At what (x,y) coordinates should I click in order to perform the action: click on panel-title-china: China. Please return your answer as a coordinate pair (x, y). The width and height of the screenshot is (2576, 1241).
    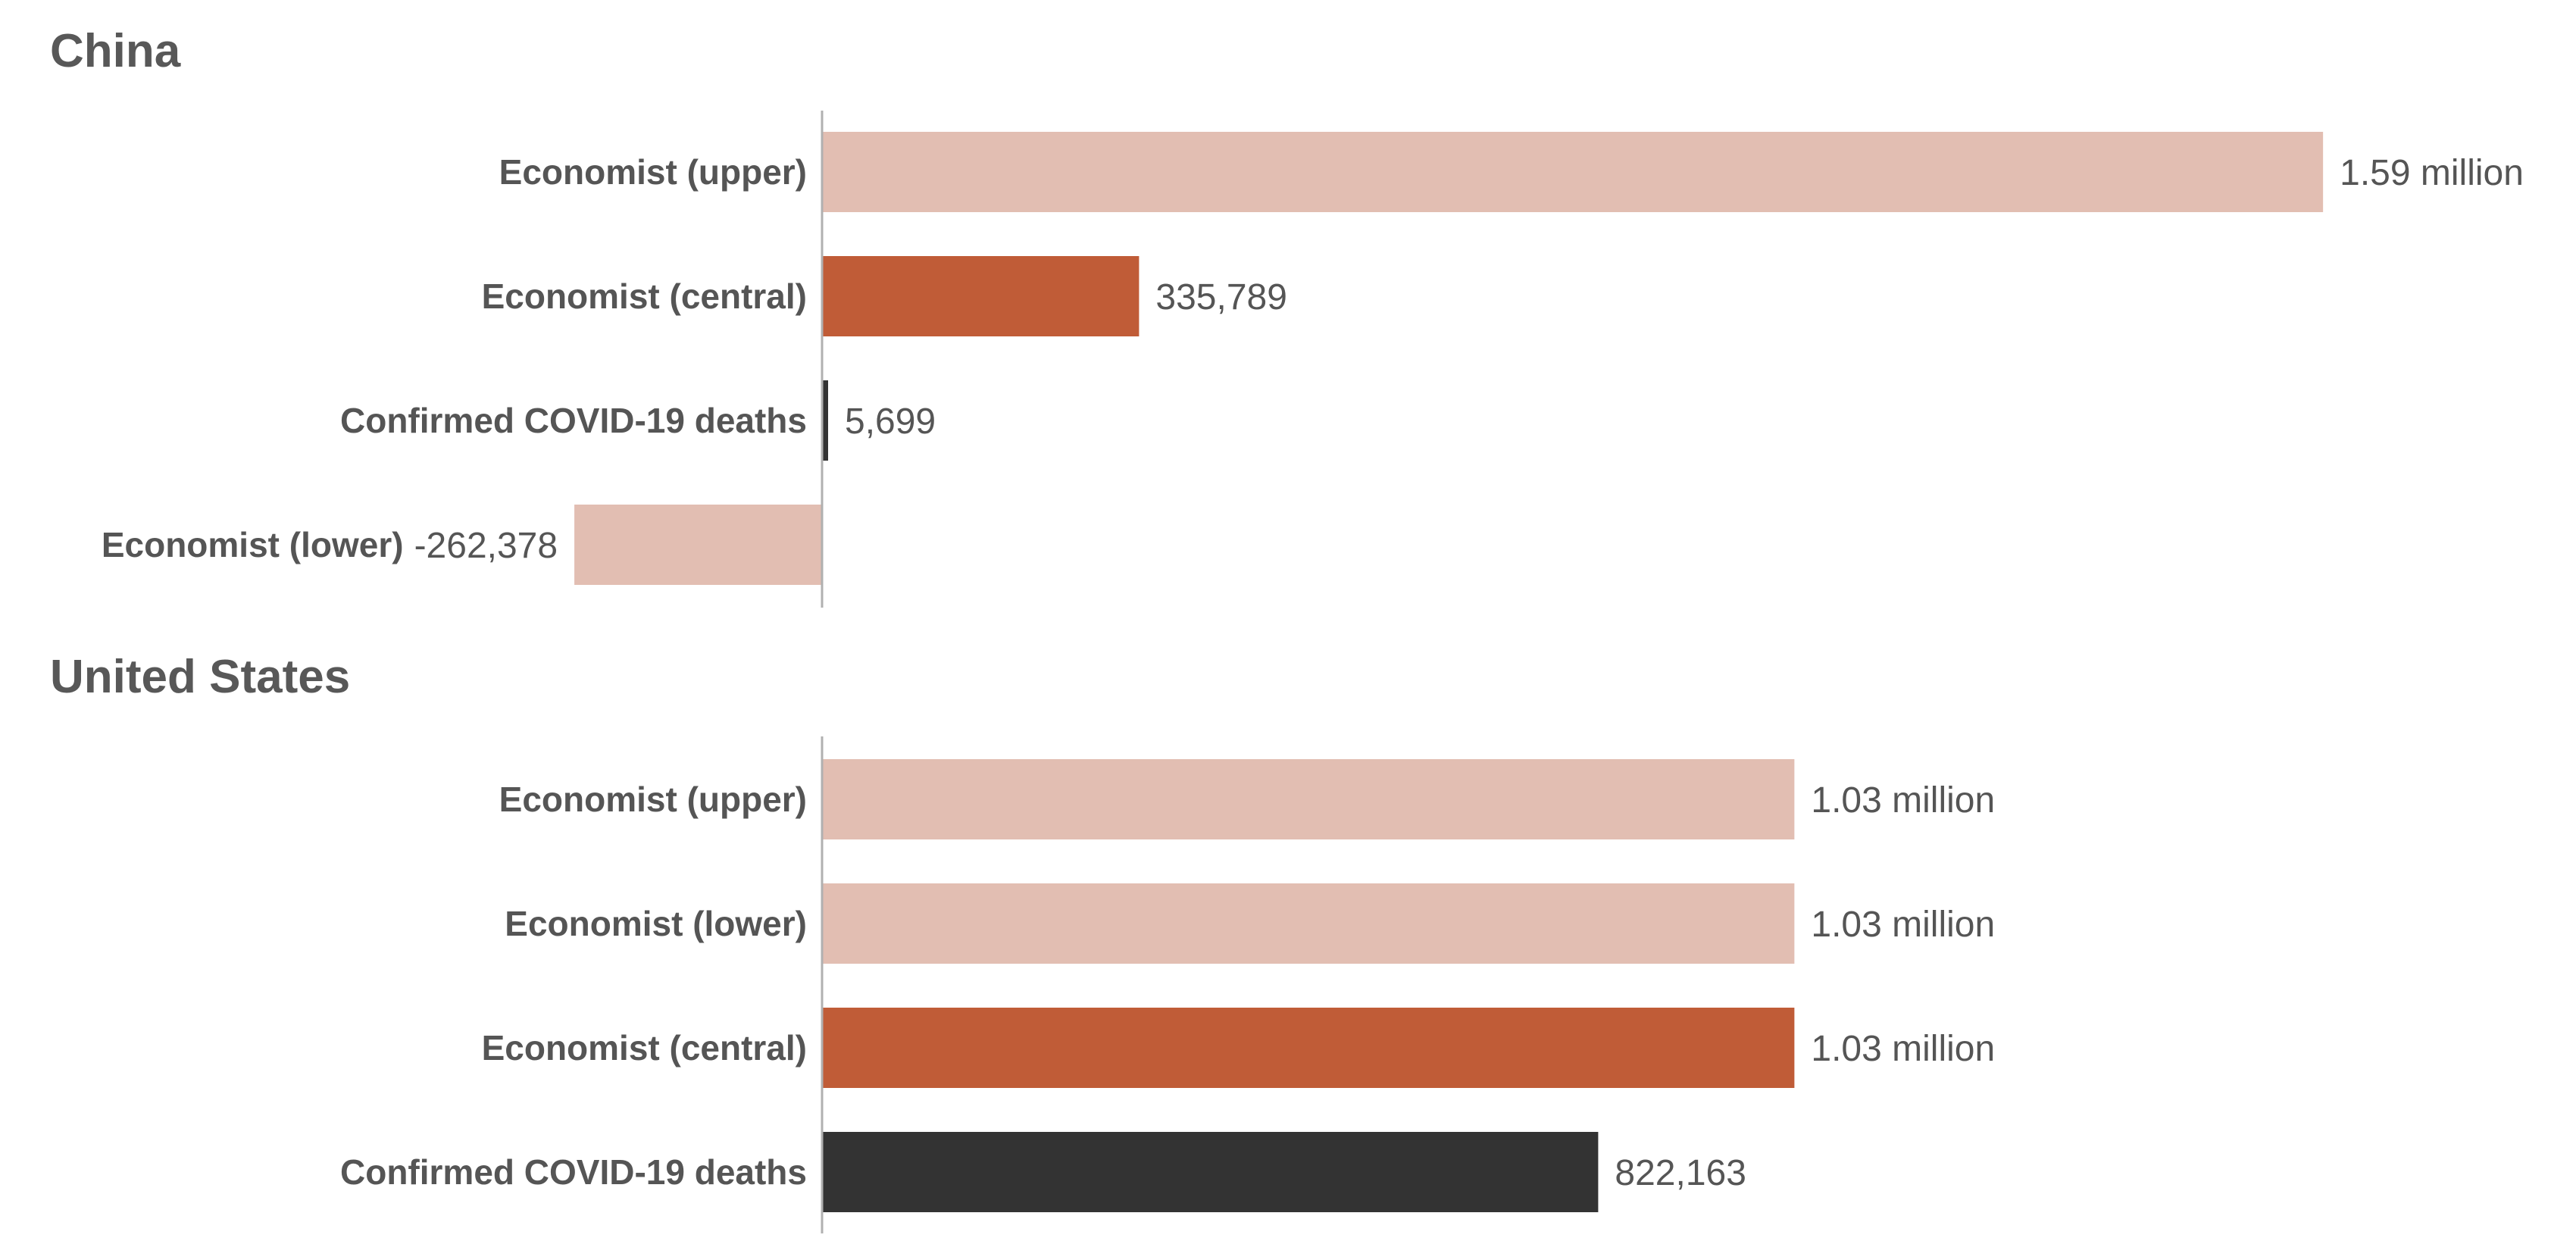
    Looking at the image, I should click on (115, 51).